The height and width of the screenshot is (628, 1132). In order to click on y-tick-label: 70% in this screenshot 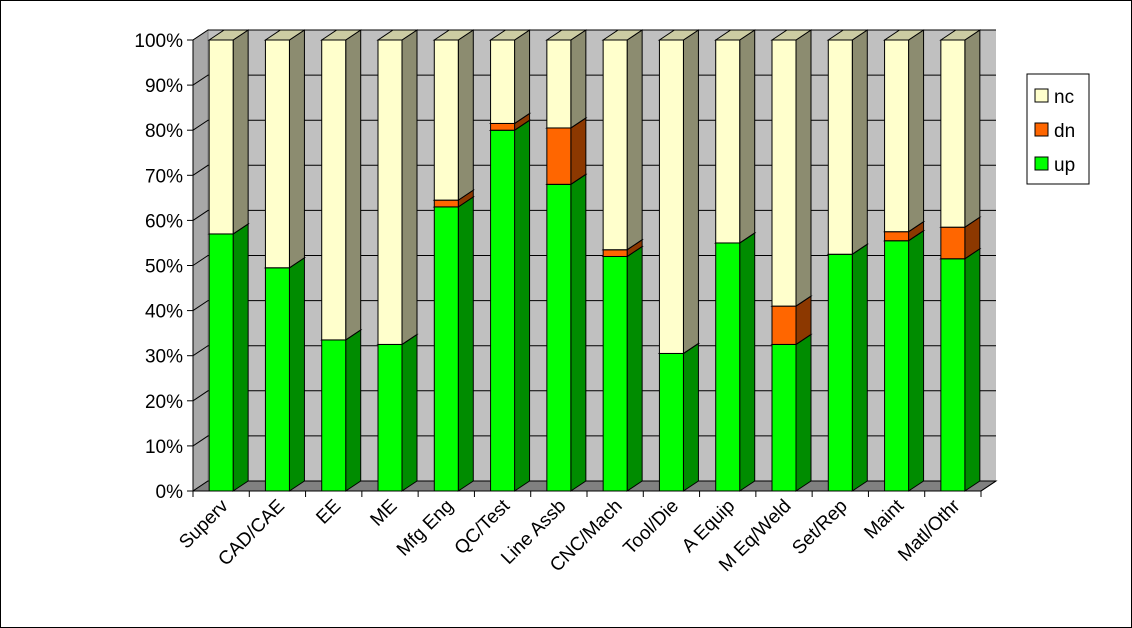, I will do `click(164, 176)`.